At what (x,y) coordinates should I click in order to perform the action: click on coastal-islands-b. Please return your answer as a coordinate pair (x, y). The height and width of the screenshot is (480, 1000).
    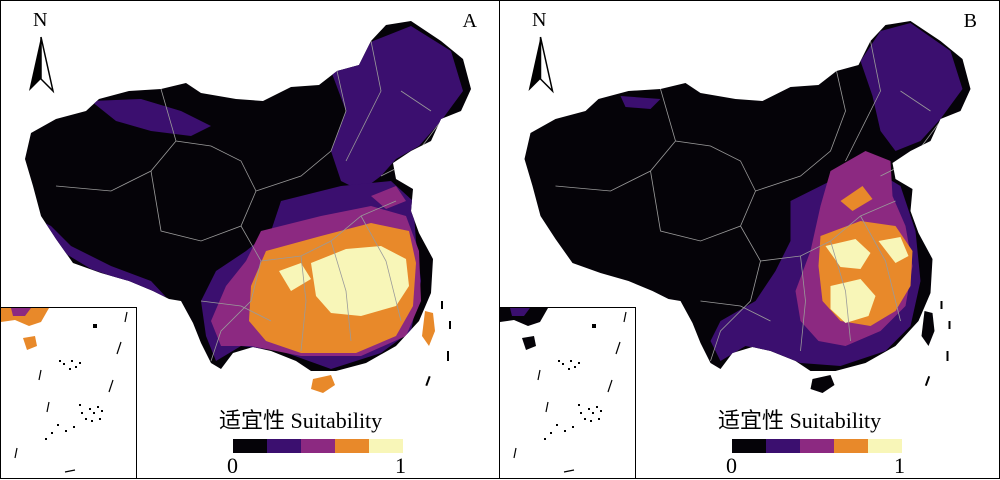
    Looking at the image, I should click on (937, 344).